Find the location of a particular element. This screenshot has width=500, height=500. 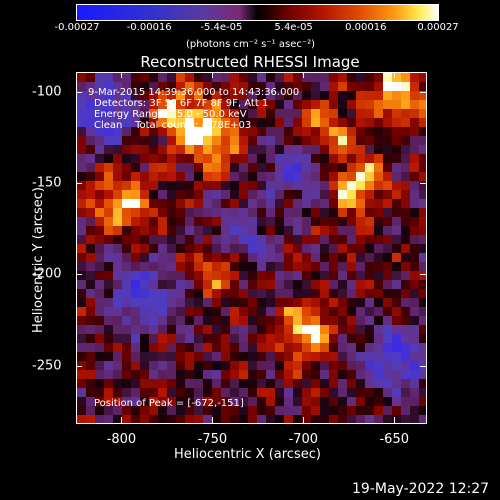

y-tick-label: -250 is located at coordinates (47, 366).